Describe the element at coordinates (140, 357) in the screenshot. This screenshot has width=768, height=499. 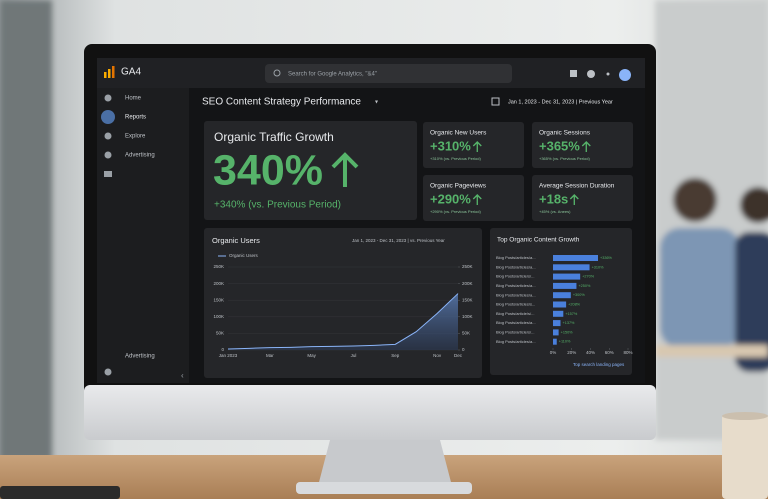
I see `nav-footer: Advertising` at that location.